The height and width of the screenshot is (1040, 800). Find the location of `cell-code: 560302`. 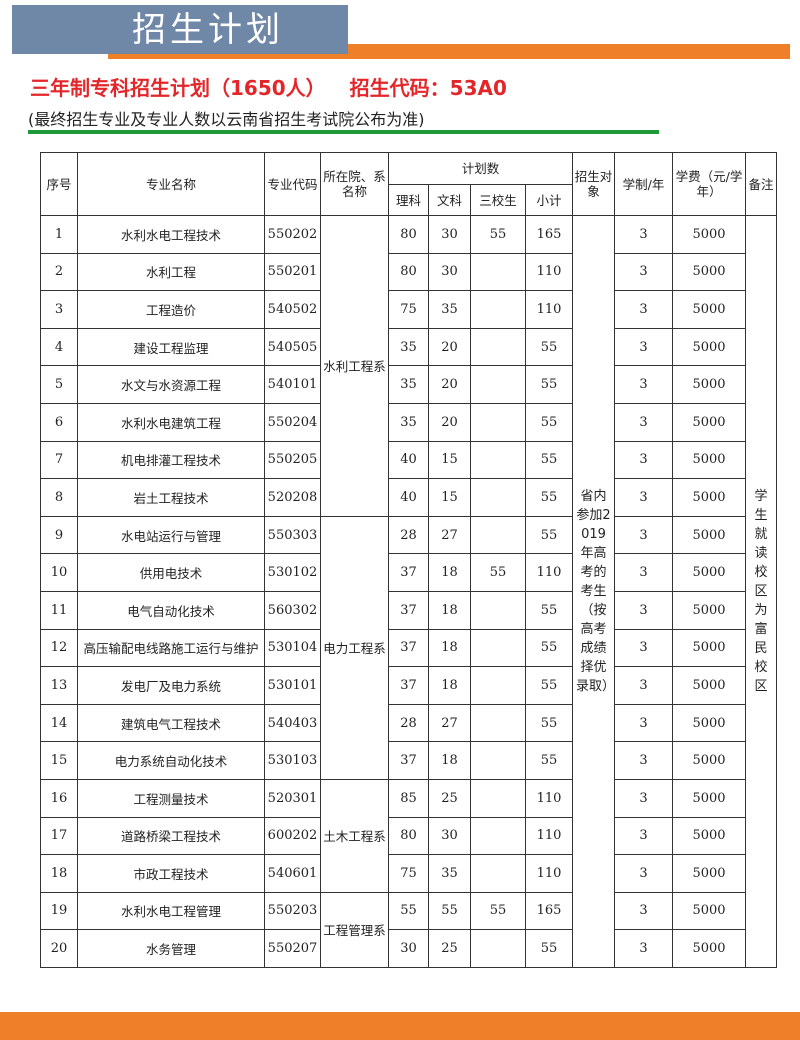

cell-code: 560302 is located at coordinates (292, 610).